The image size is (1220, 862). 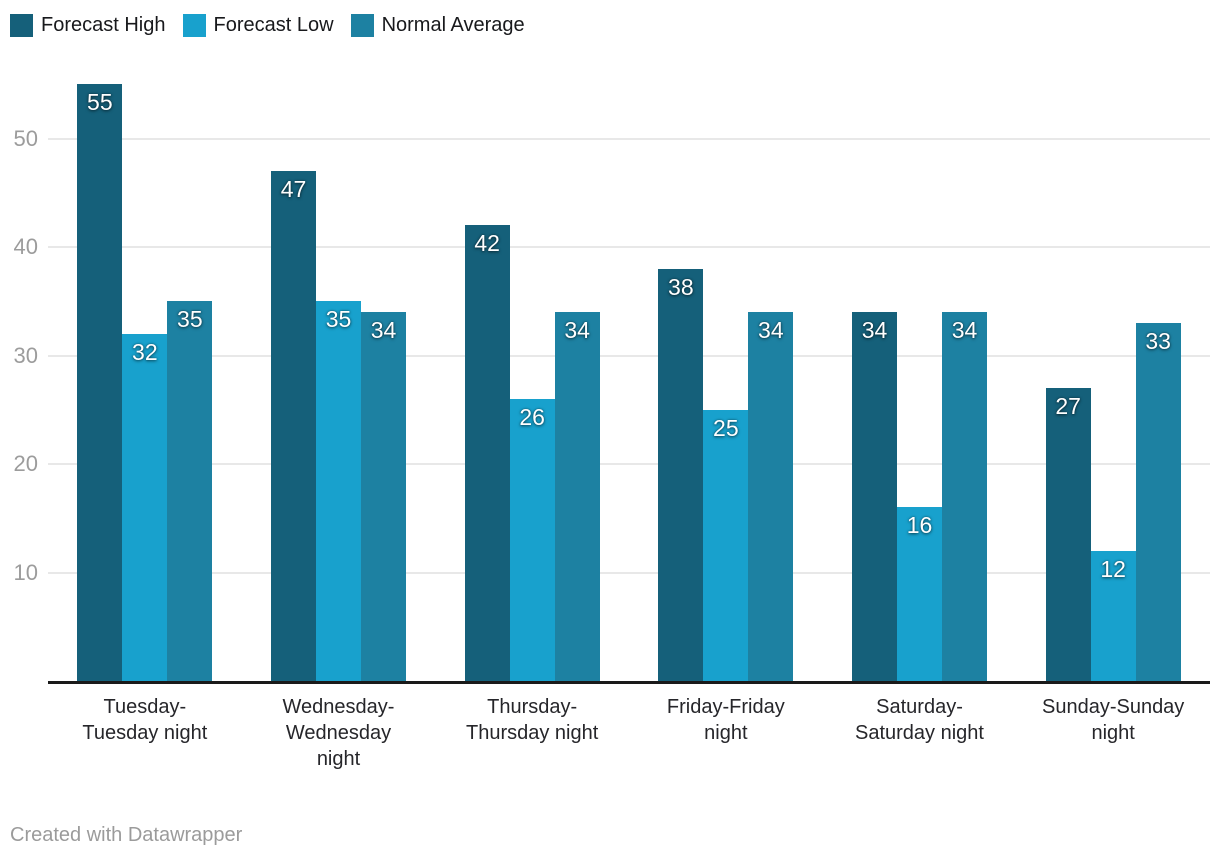 I want to click on x-axis-category-label: Wednesday- Wednesday night, so click(x=339, y=733).